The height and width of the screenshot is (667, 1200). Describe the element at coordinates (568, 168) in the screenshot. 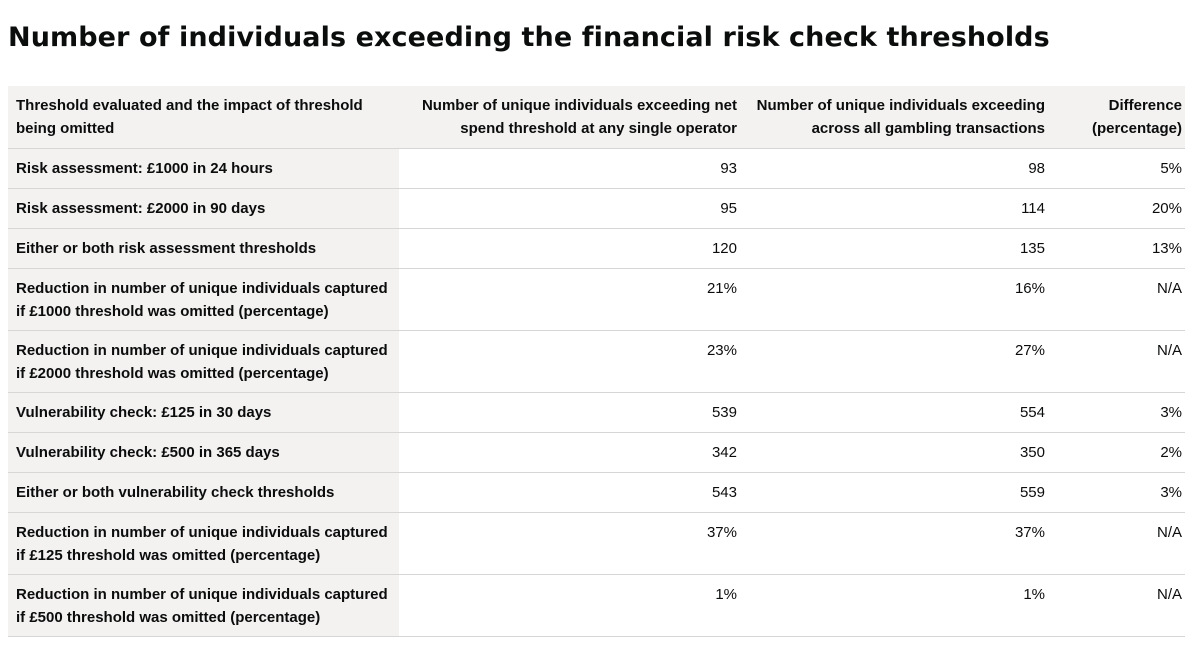

I see `single-operator-value: 93` at that location.